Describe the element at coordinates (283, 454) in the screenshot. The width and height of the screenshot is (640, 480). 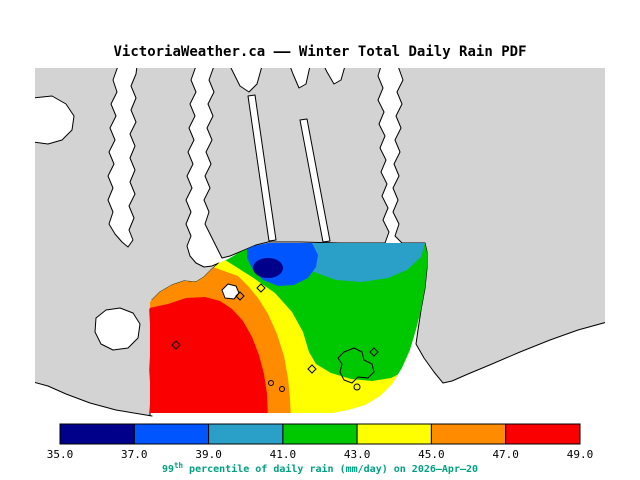
I see `colorbar-tick-label: 41.0` at that location.